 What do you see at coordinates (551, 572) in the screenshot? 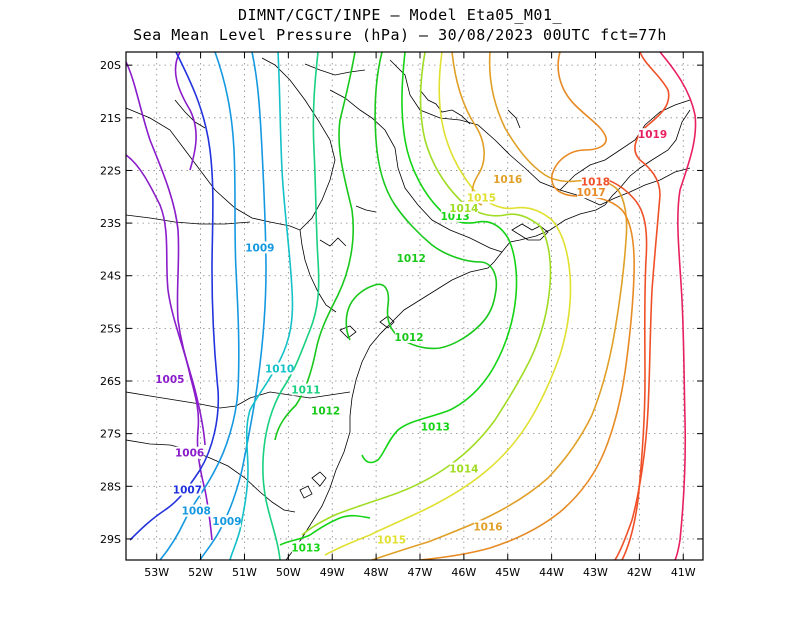
I see `lon-tick-label: 44W` at bounding box center [551, 572].